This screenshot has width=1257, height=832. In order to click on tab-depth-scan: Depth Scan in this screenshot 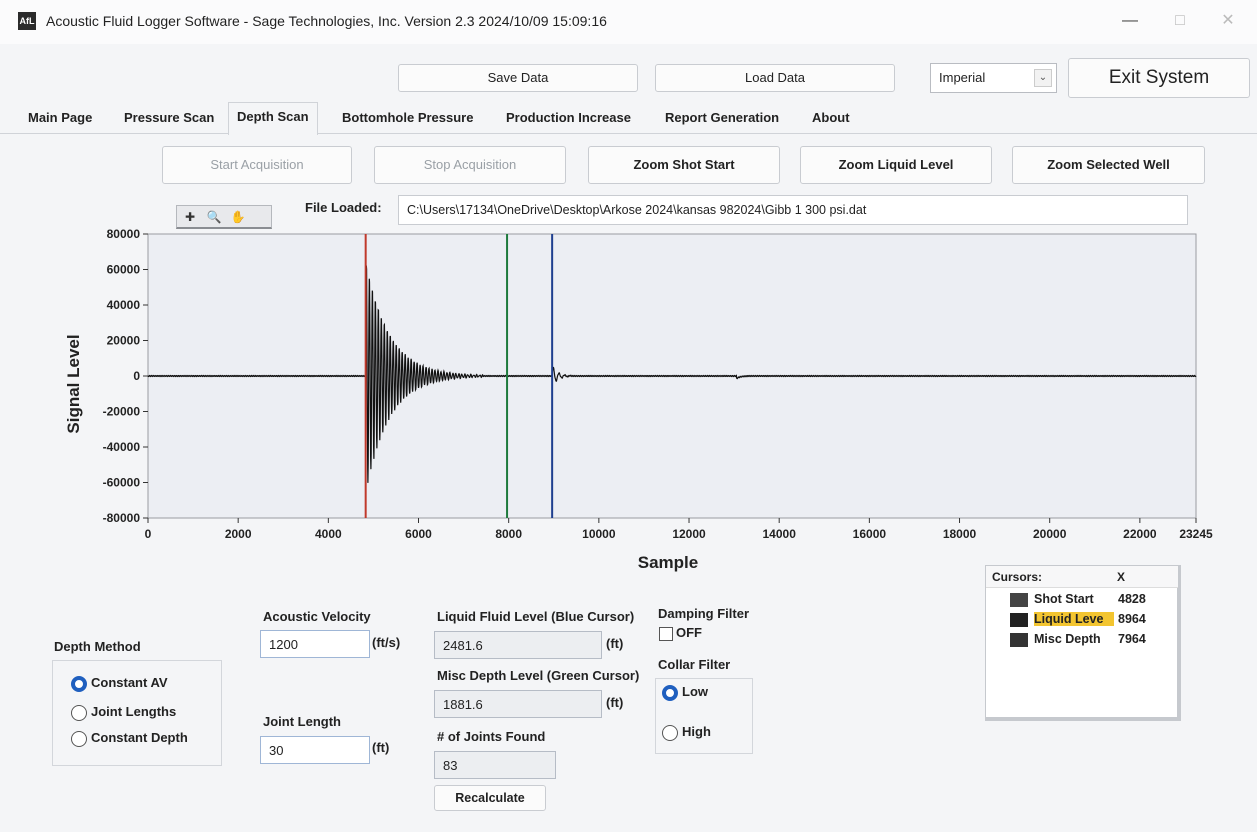, I will do `click(273, 118)`.